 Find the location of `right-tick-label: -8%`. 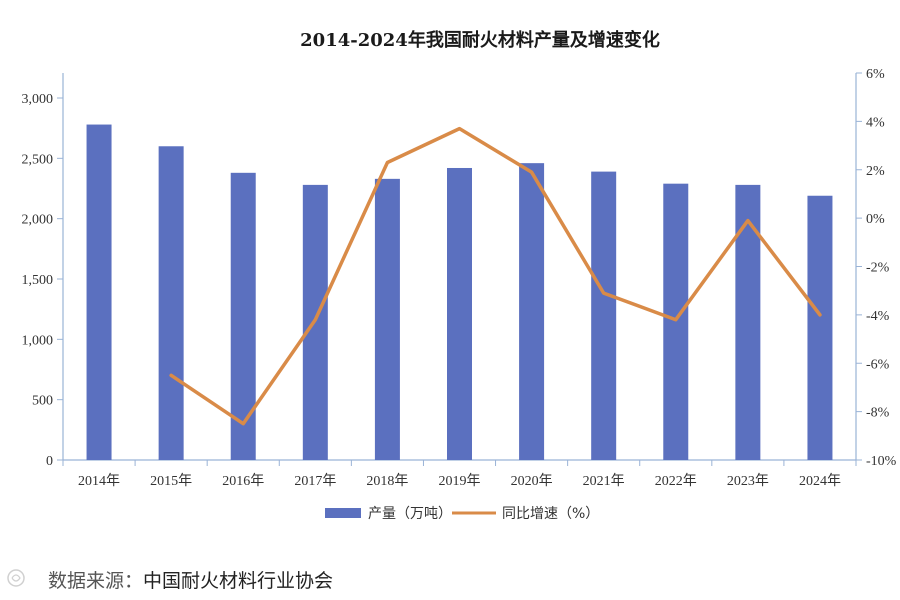

right-tick-label: -8% is located at coordinates (878, 413).